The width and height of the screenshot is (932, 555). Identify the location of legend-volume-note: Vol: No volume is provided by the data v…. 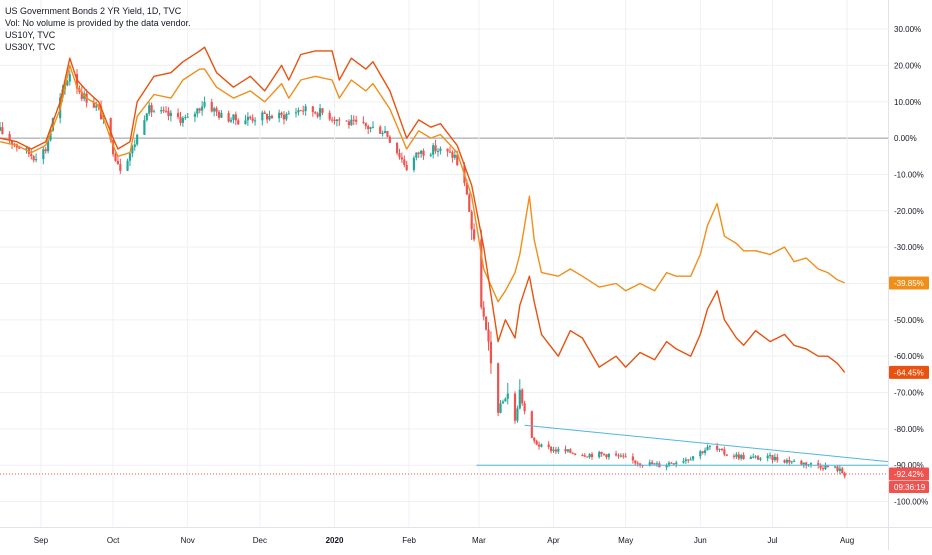
(98, 23).